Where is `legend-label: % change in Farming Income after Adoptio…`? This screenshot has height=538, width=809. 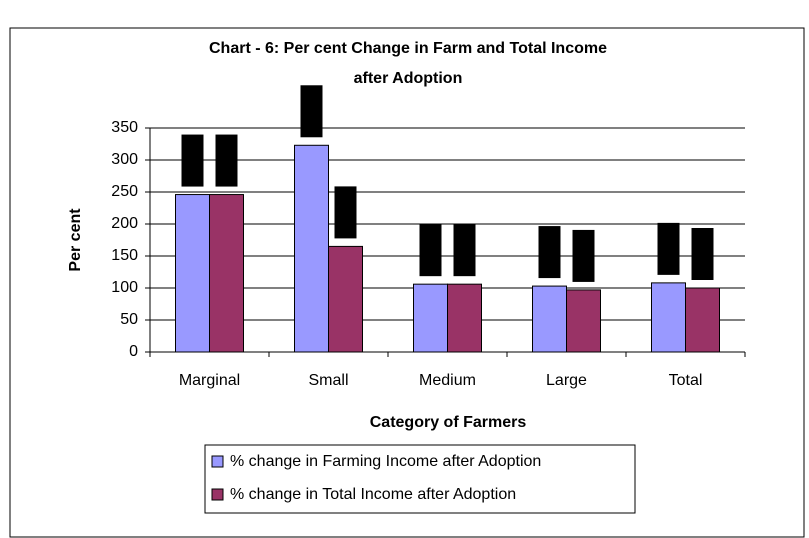
legend-label: % change in Farming Income after Adoptio… is located at coordinates (385, 461).